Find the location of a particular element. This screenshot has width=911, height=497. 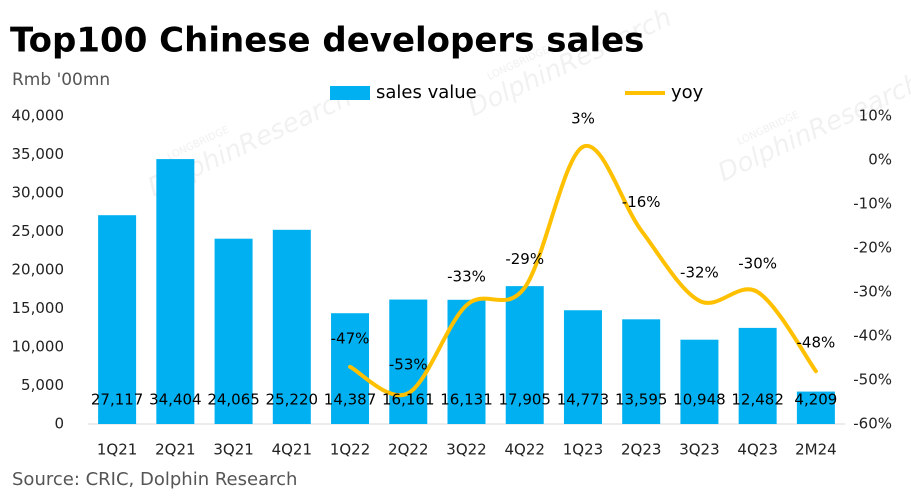

data-label: 13,595 is located at coordinates (641, 400).